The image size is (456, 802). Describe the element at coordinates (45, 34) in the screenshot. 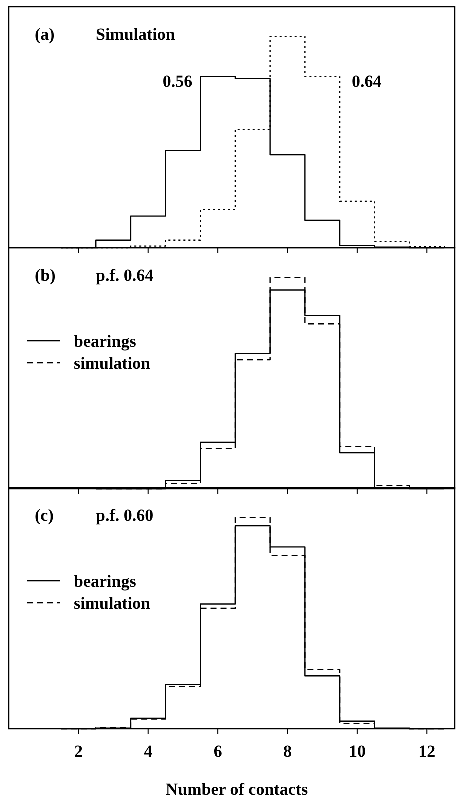

I see `annotation: (a)` at that location.